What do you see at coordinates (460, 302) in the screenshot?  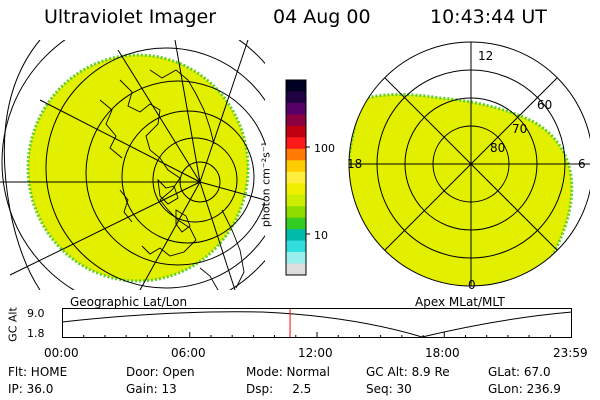 I see `magnetic-caption: Apex MLat/MLT` at bounding box center [460, 302].